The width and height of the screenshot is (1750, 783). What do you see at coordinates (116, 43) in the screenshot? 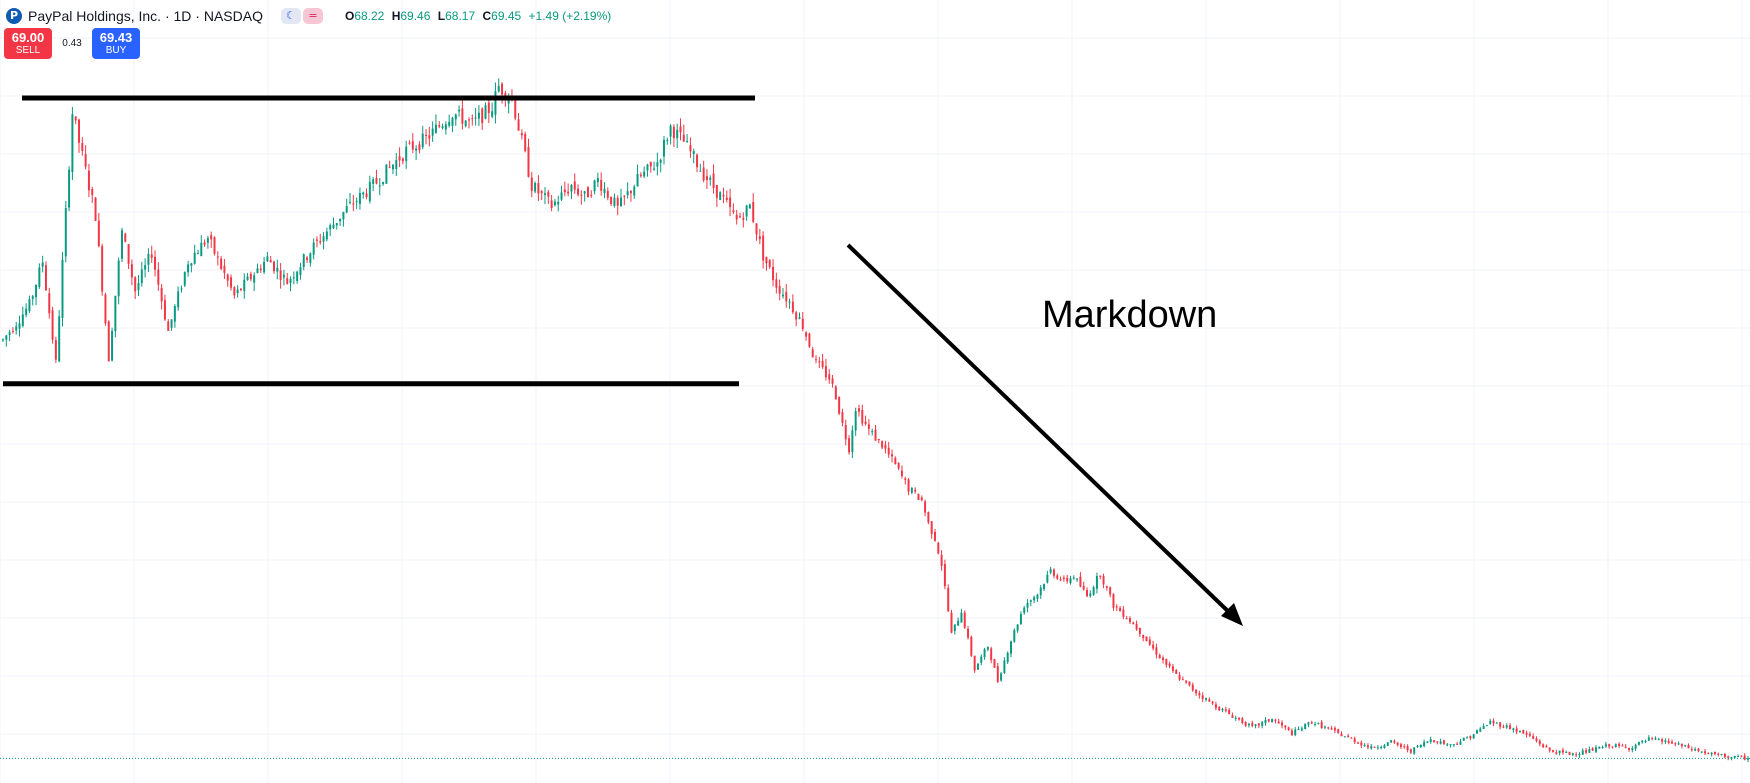
I see `buy-button: 69.43 BUY` at bounding box center [116, 43].